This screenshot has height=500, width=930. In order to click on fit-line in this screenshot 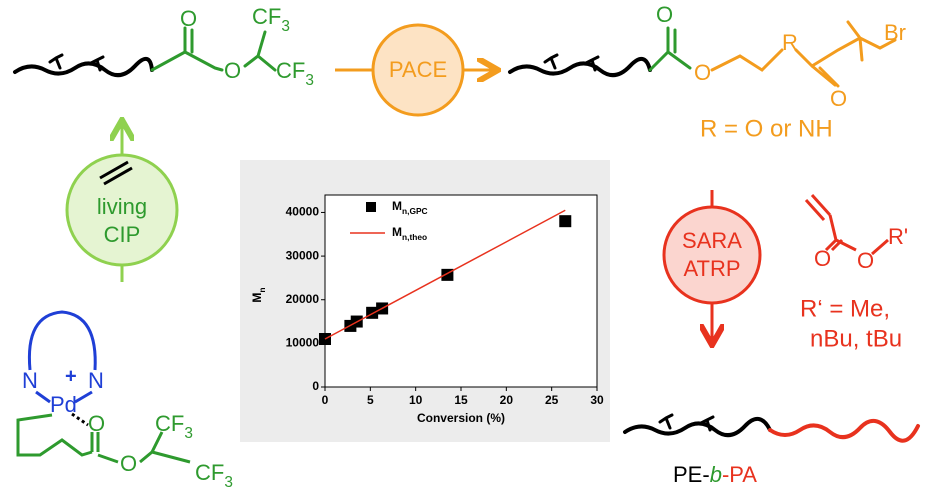, I will do `click(445, 274)`.